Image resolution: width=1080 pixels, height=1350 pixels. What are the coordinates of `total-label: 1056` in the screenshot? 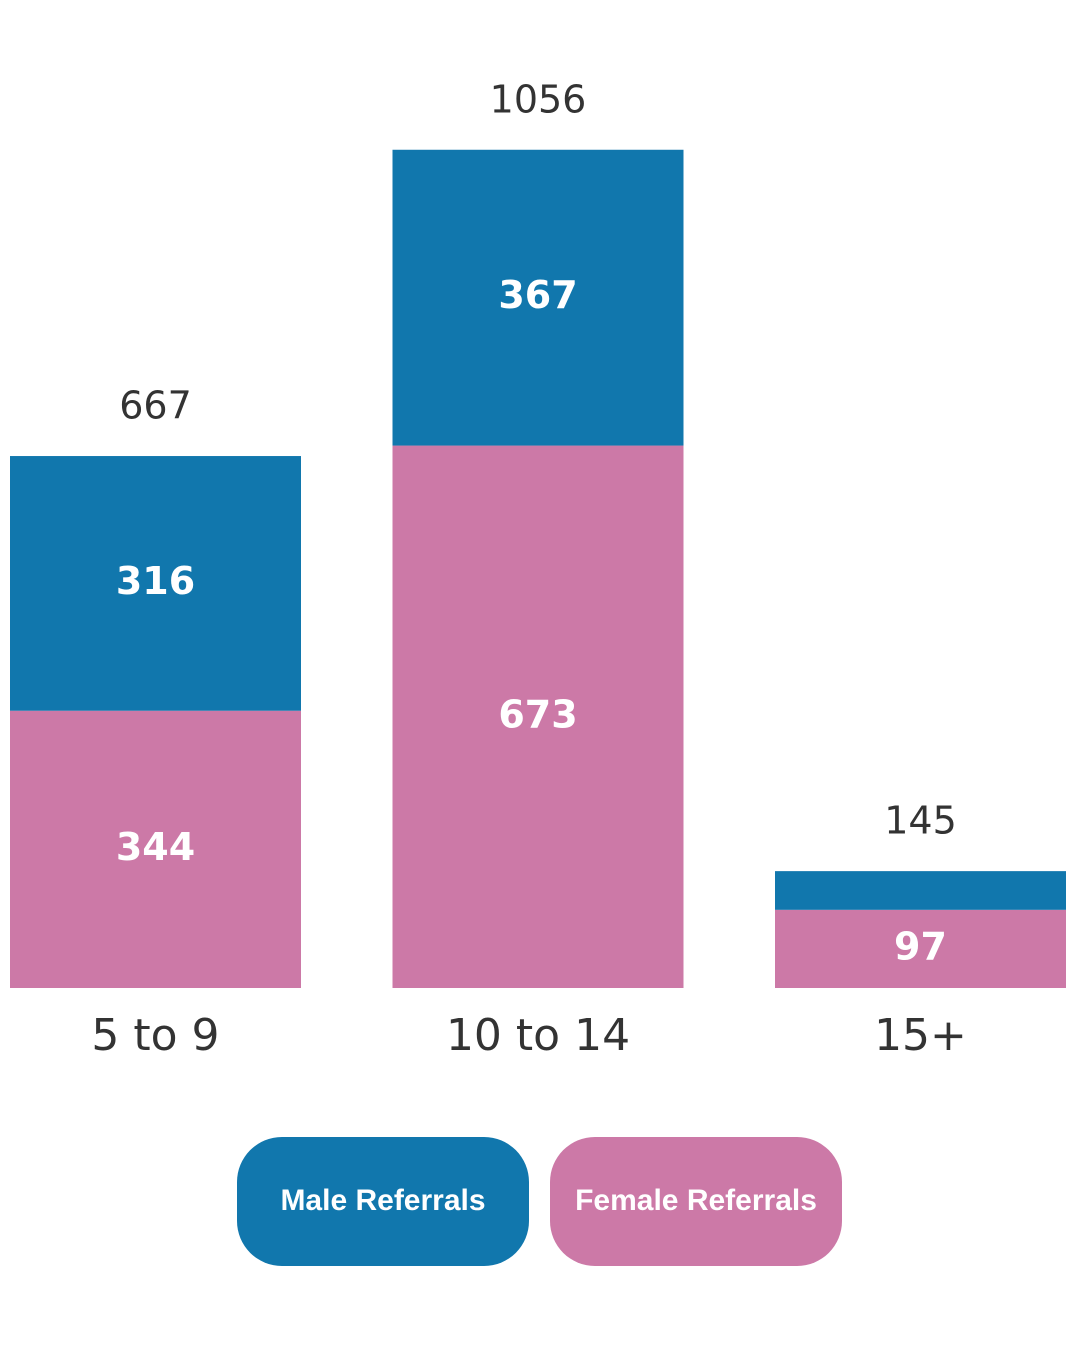 It's located at (538, 99).